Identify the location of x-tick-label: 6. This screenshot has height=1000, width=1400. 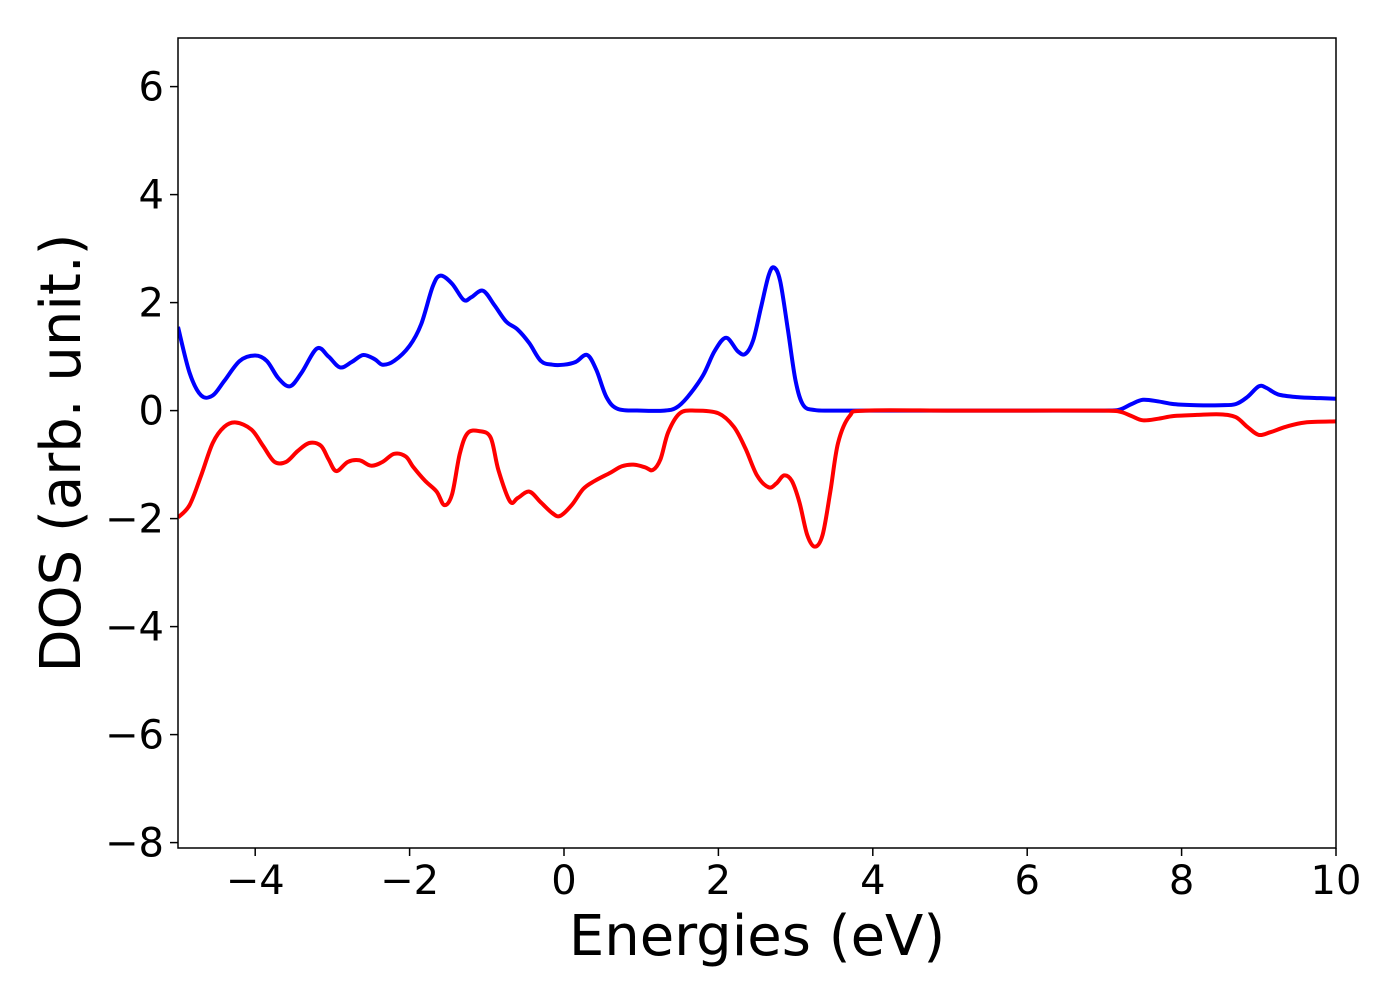
(1026, 881).